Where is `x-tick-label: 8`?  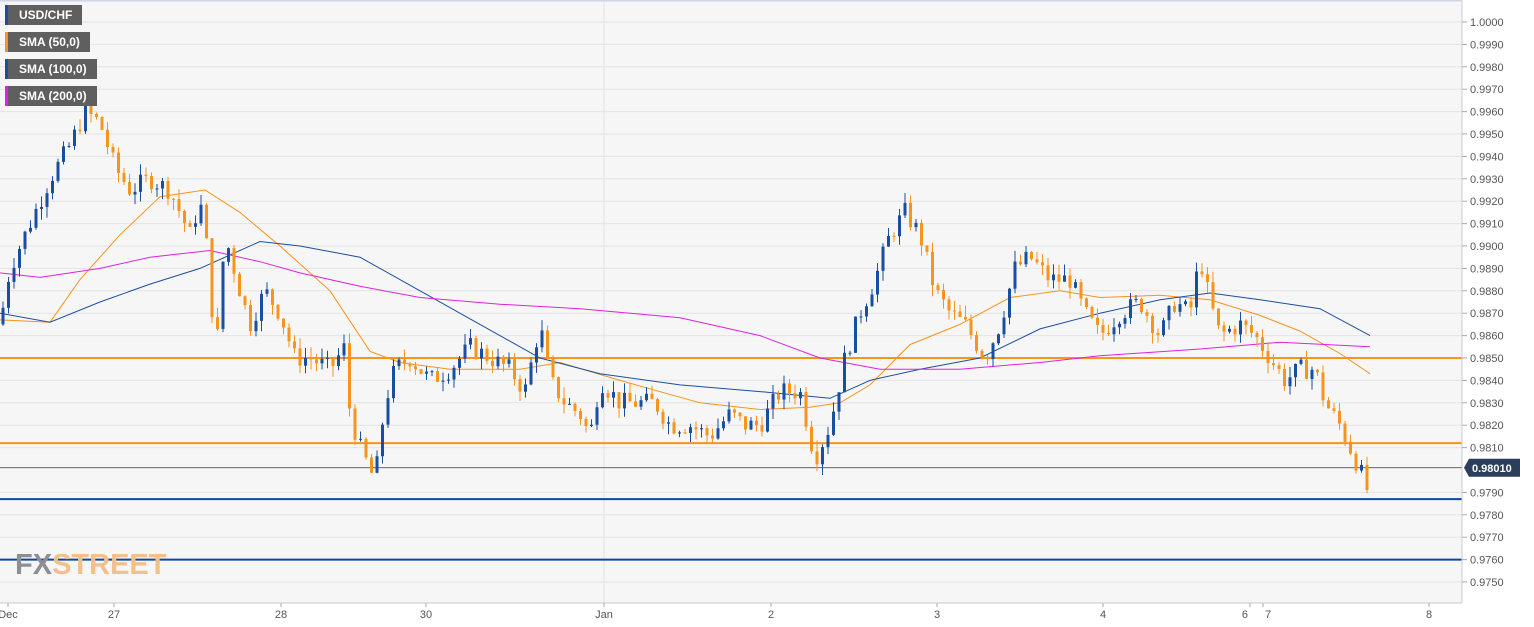 x-tick-label: 8 is located at coordinates (1429, 615).